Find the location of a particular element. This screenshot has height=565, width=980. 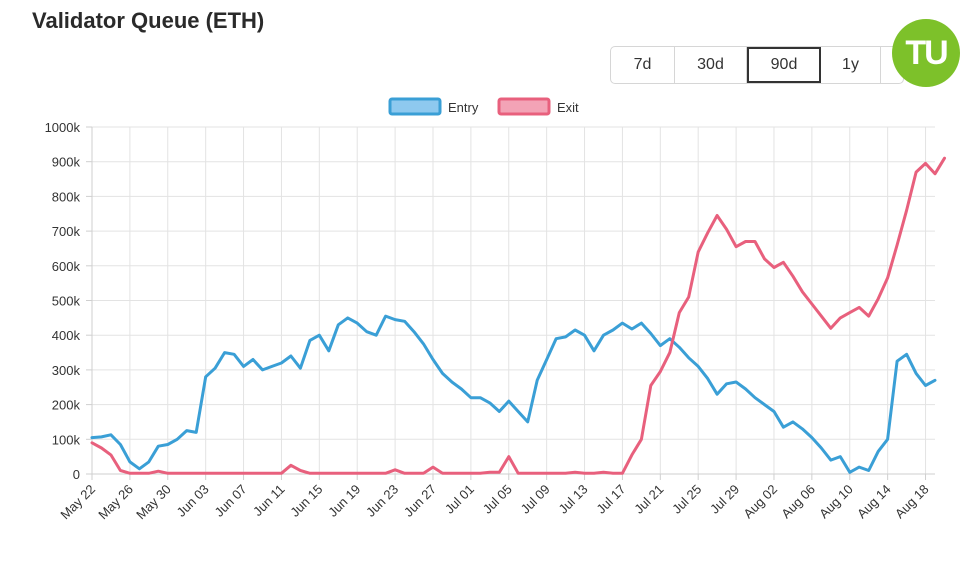

y-tick-label: 100k is located at coordinates (66, 439).